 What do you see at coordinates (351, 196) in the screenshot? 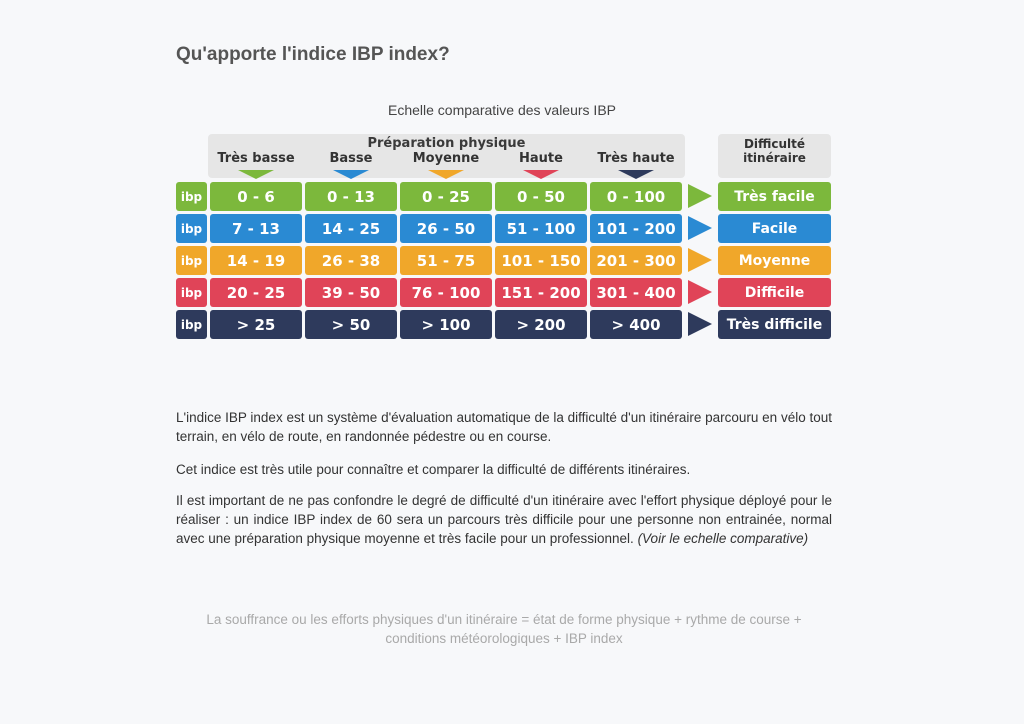
I see `ibp-range-cell: 0 - 13` at bounding box center [351, 196].